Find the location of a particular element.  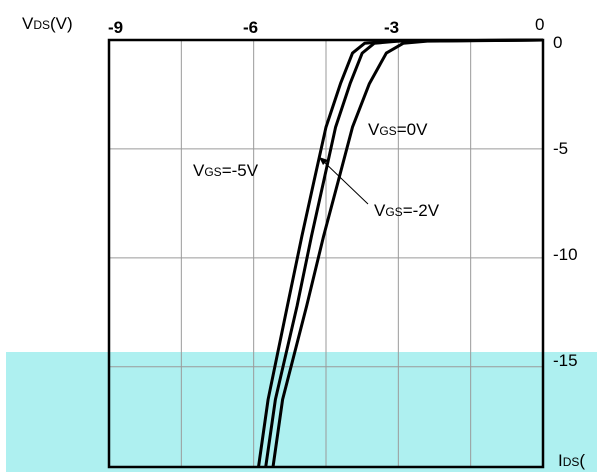

y-tick-label: 0 is located at coordinates (557, 42).